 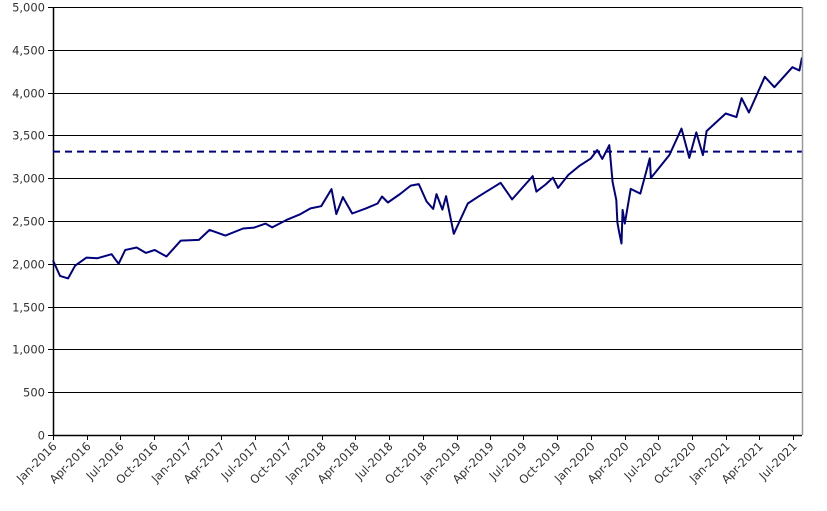 I want to click on y-tick-label: 2,500, so click(x=28, y=222).